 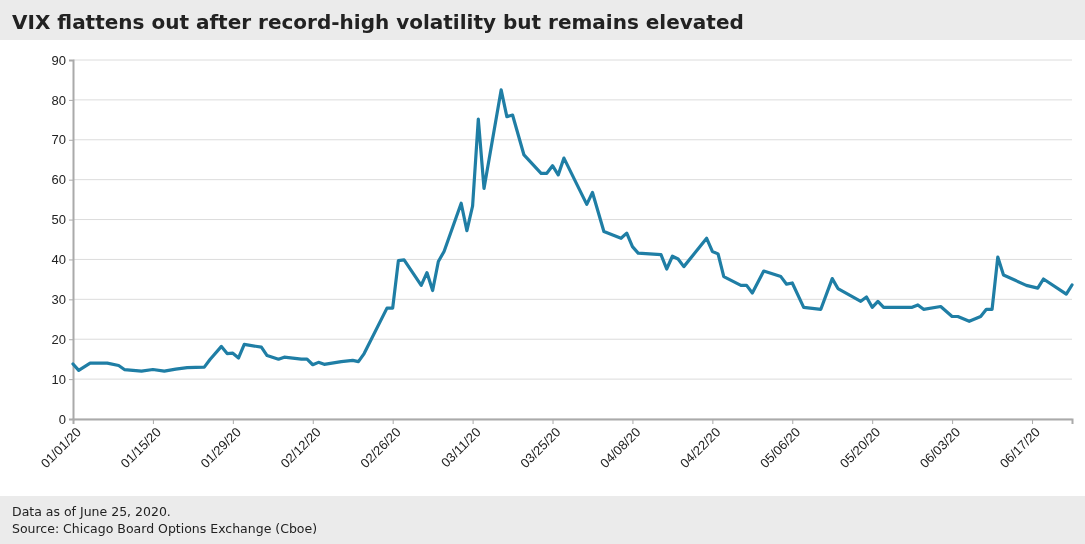 What do you see at coordinates (62, 419) in the screenshot?
I see `y-tick-label: 0` at bounding box center [62, 419].